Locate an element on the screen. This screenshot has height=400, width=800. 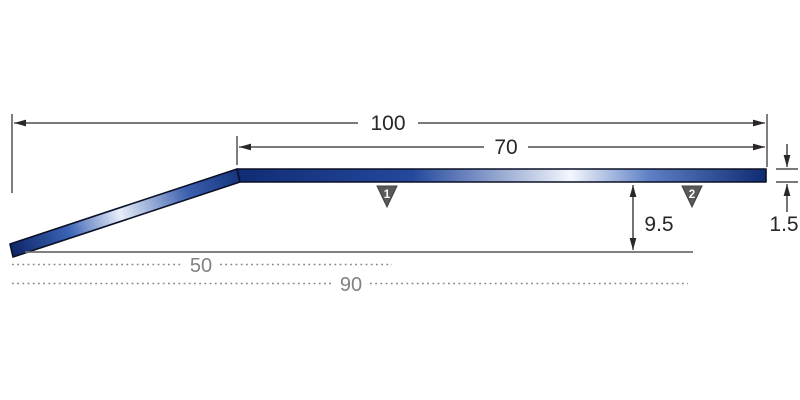
dimension-total-width: 100 is located at coordinates (389, 123).